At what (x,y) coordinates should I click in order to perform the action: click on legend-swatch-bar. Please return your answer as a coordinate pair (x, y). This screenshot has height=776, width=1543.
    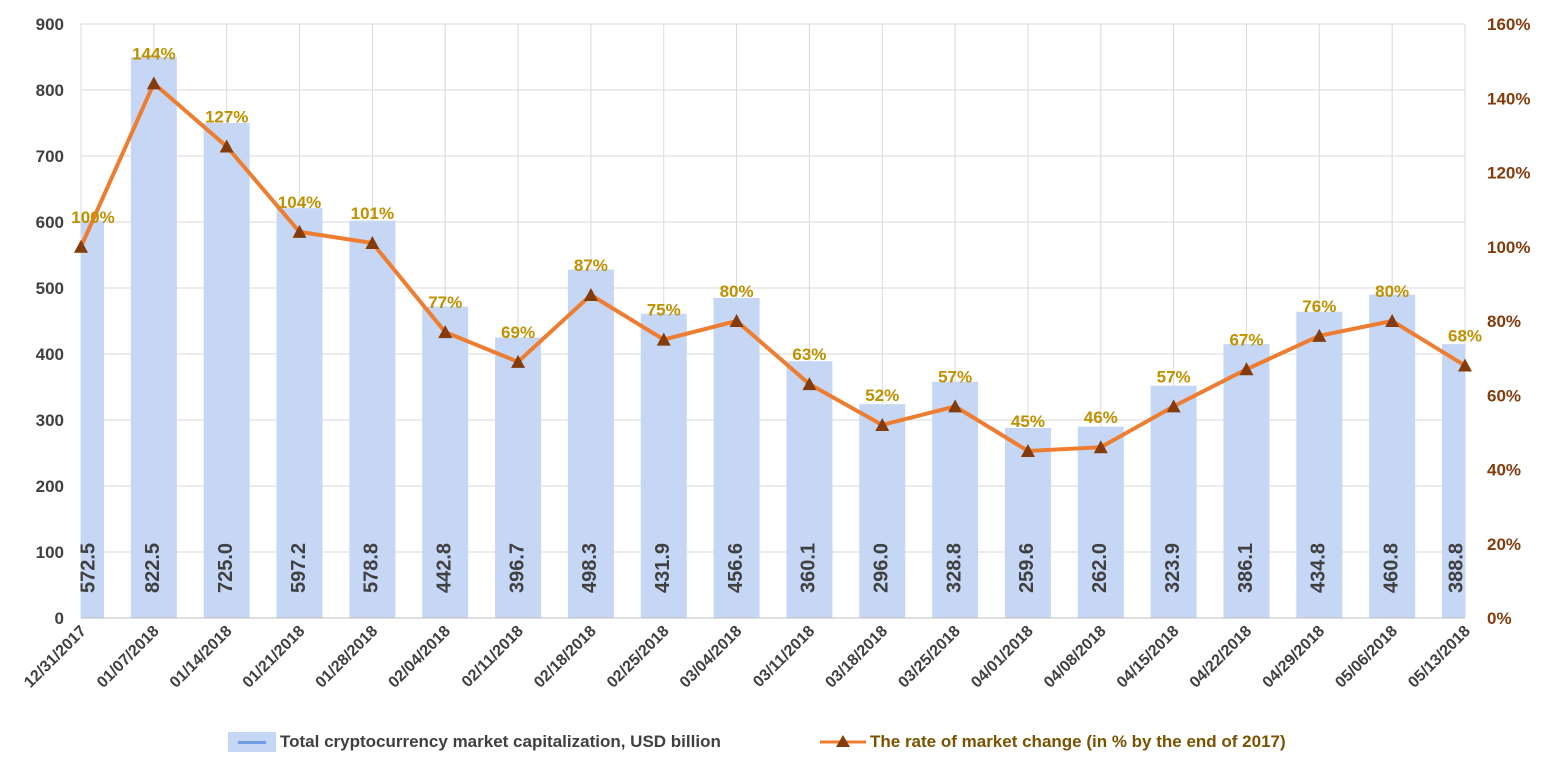
    Looking at the image, I should click on (252, 742).